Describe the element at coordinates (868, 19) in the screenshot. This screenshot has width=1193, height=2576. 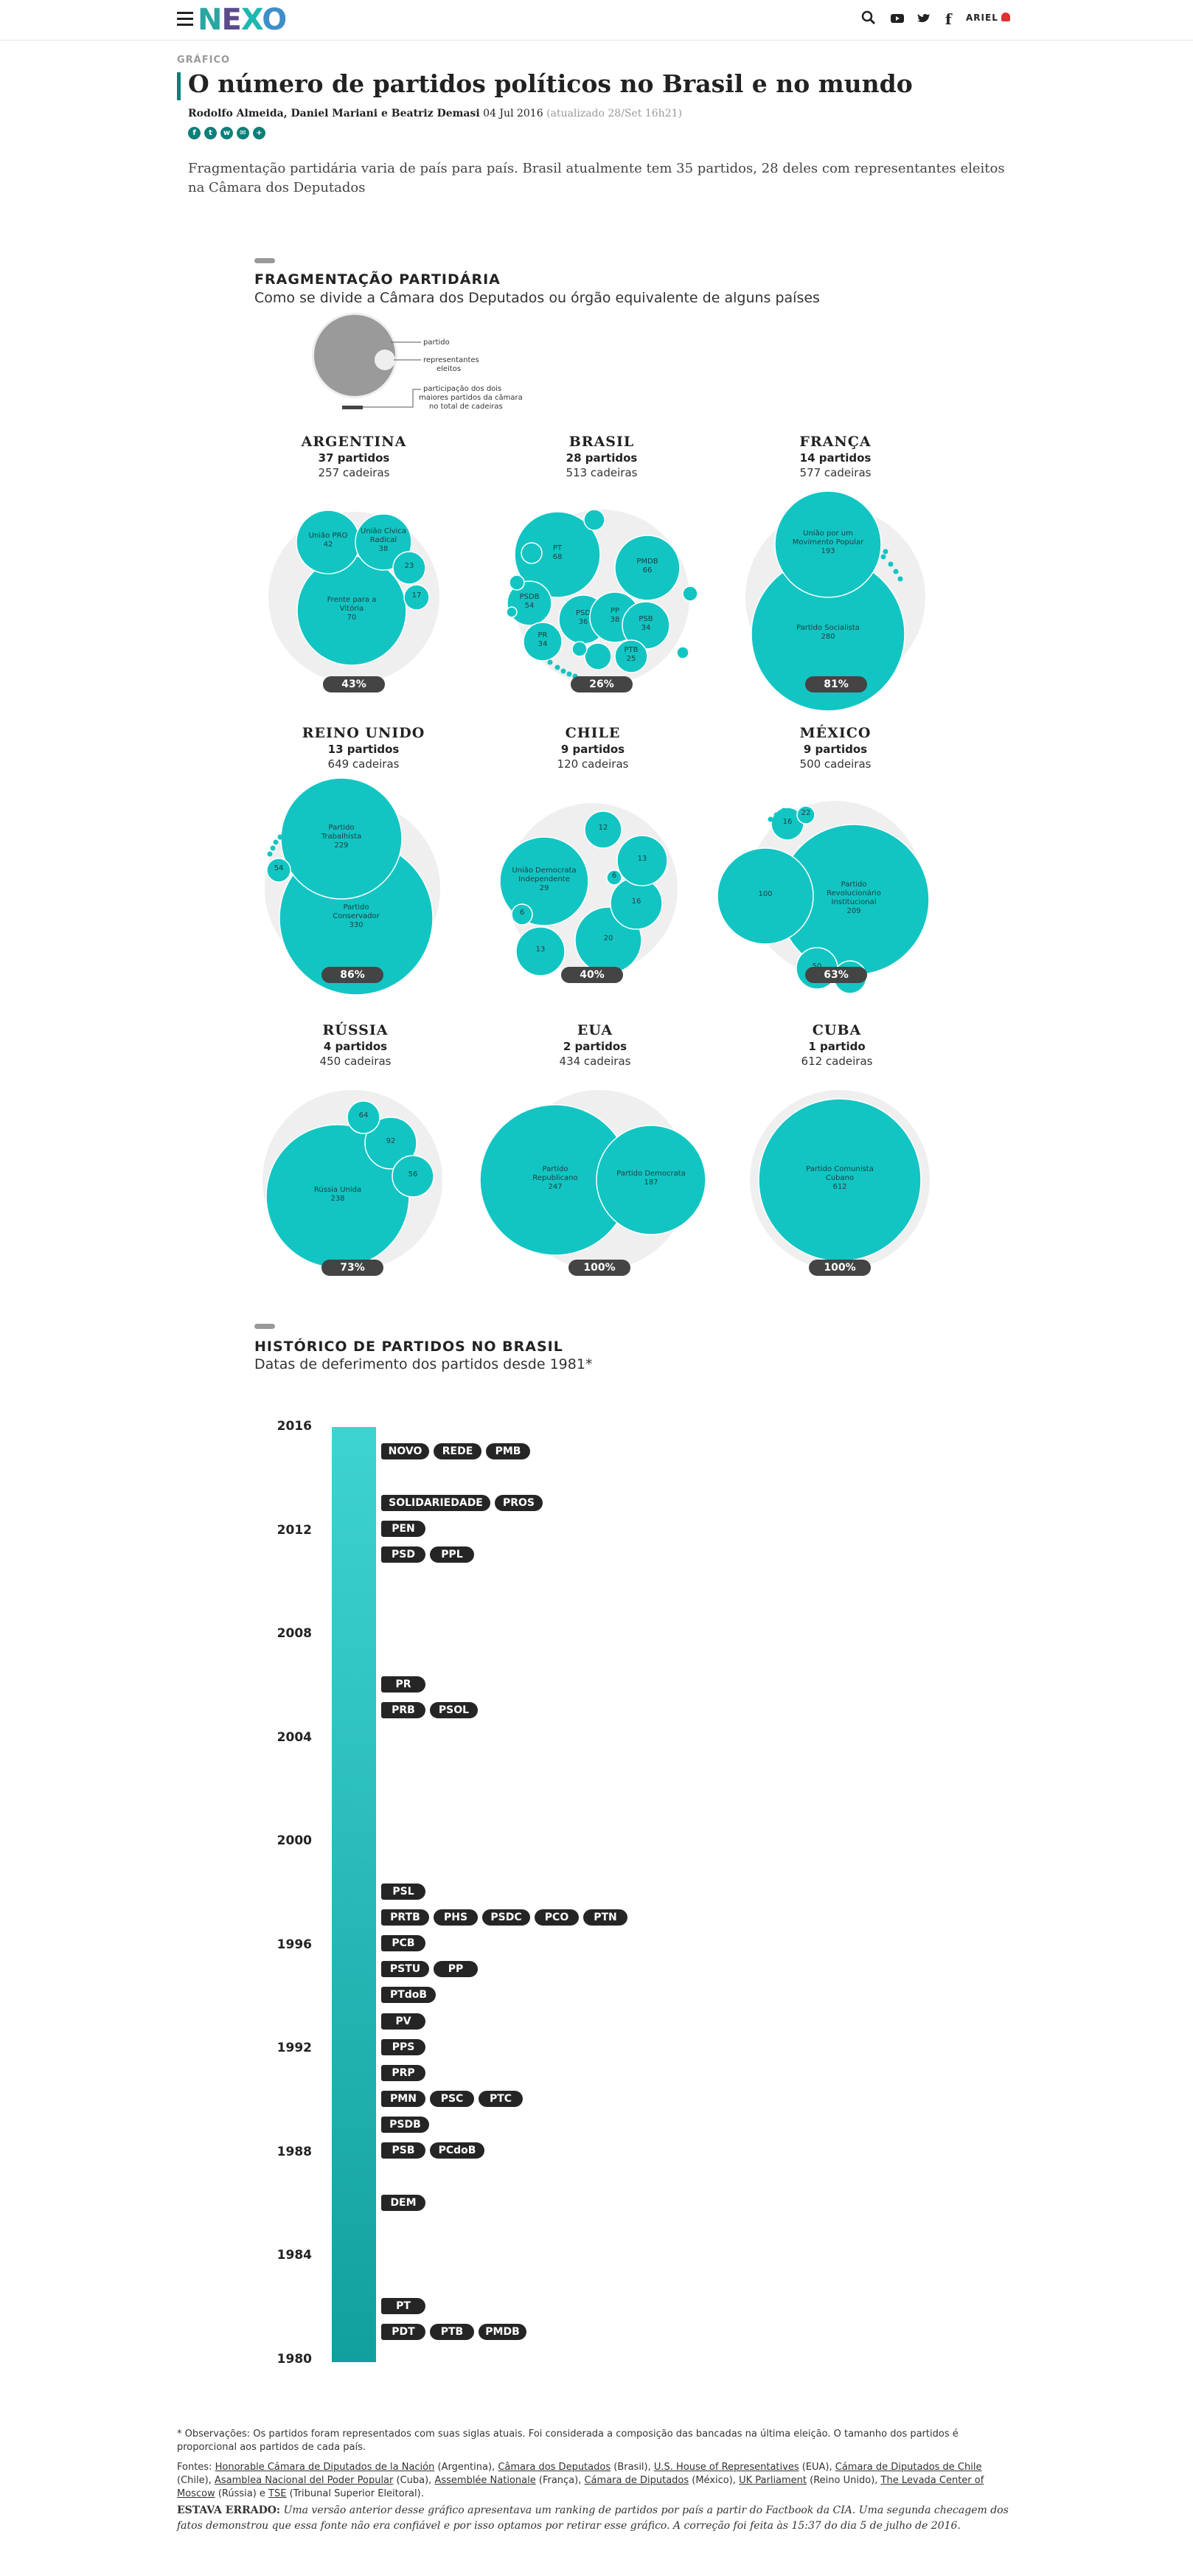
I see `search-icon` at that location.